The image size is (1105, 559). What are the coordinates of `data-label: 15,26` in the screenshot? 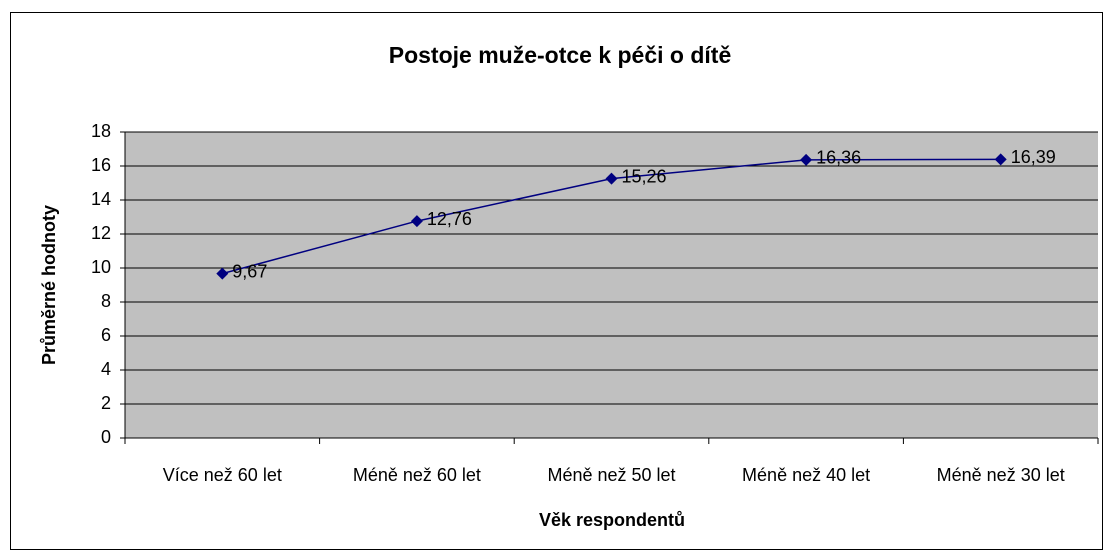 It's located at (644, 176).